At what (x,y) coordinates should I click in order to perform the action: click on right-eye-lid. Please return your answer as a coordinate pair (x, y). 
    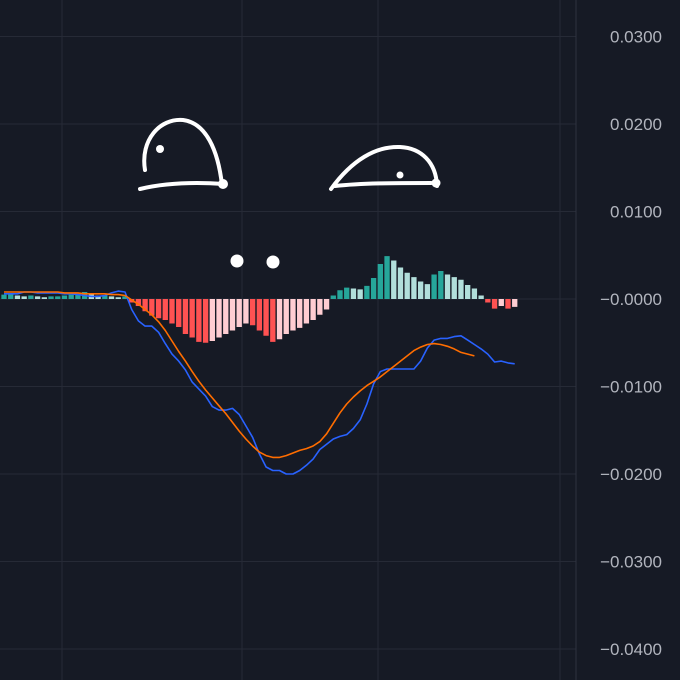
    Looking at the image, I should click on (383, 184).